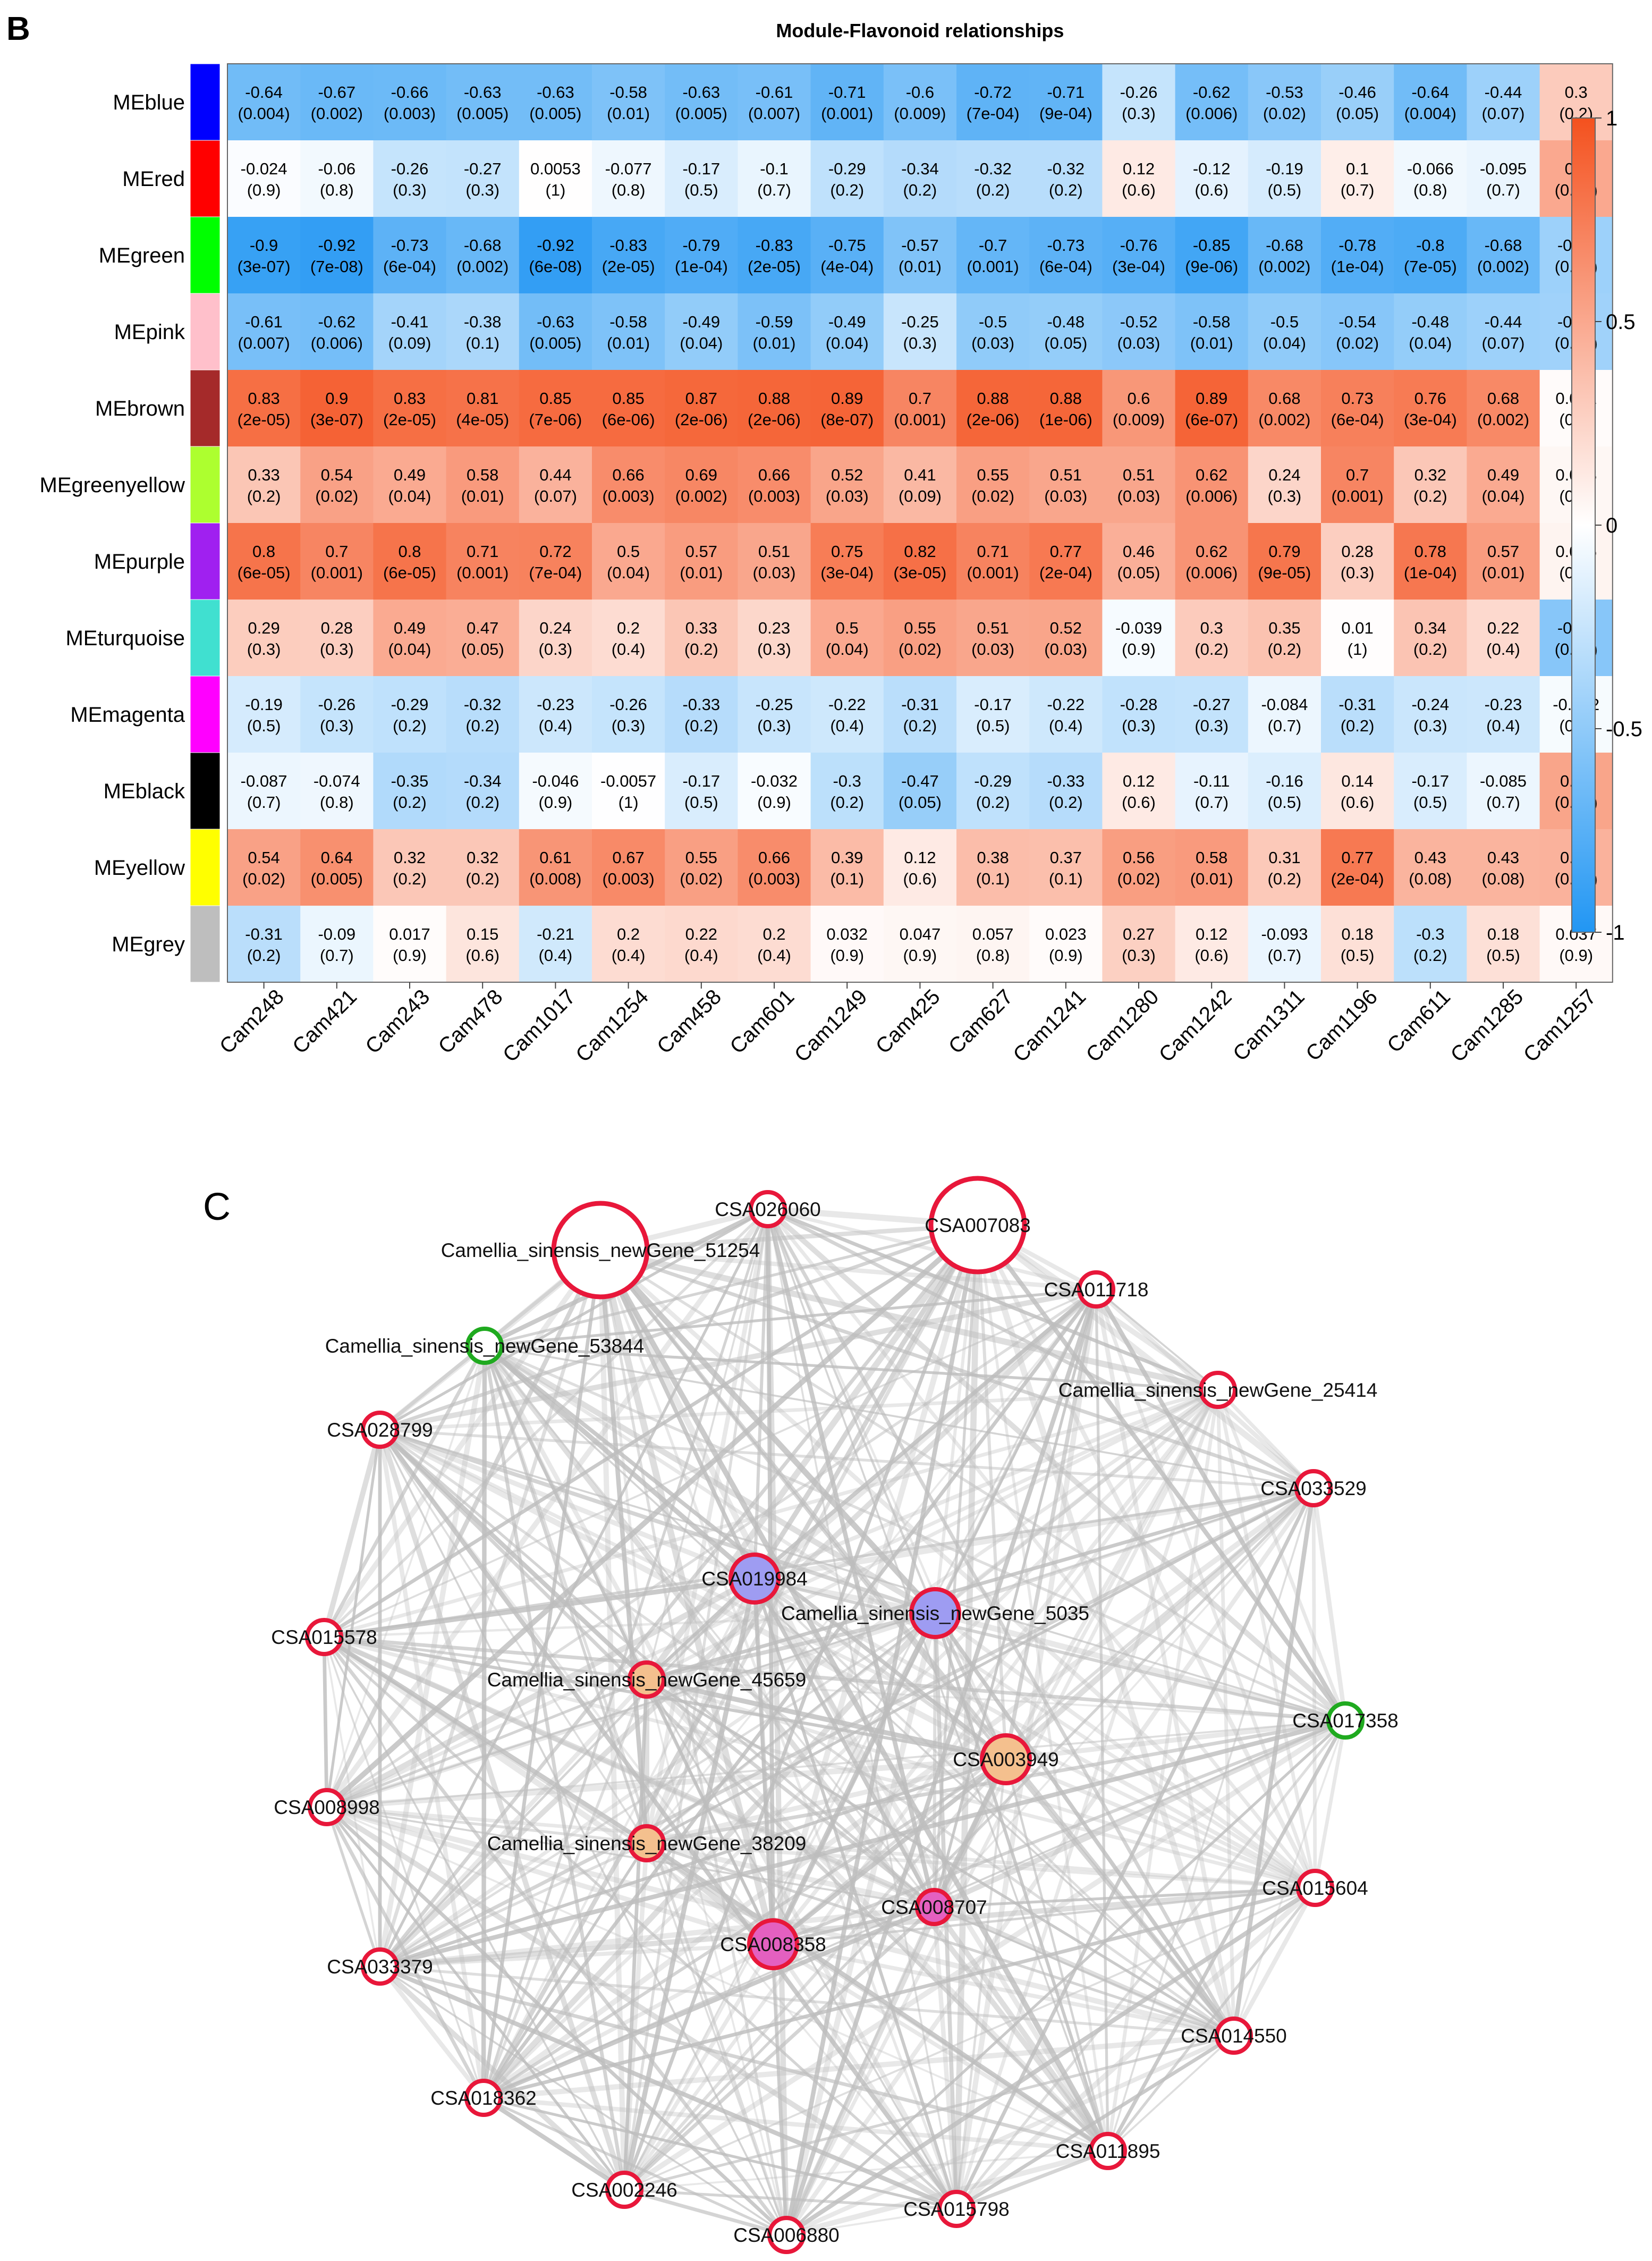 The image size is (1652, 2261). I want to click on cell-pvalue: (7e-04), so click(994, 113).